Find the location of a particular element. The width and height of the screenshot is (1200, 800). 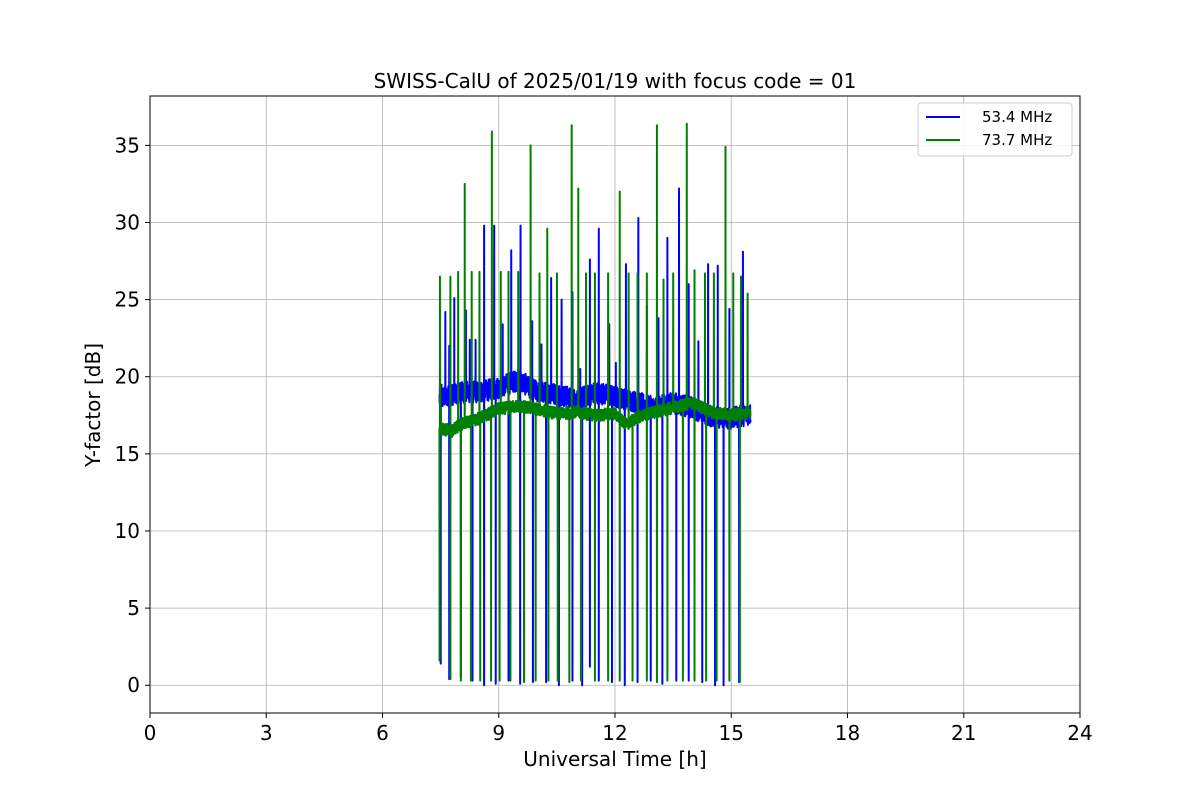

y-tick-label: 35 is located at coordinates (127, 145).